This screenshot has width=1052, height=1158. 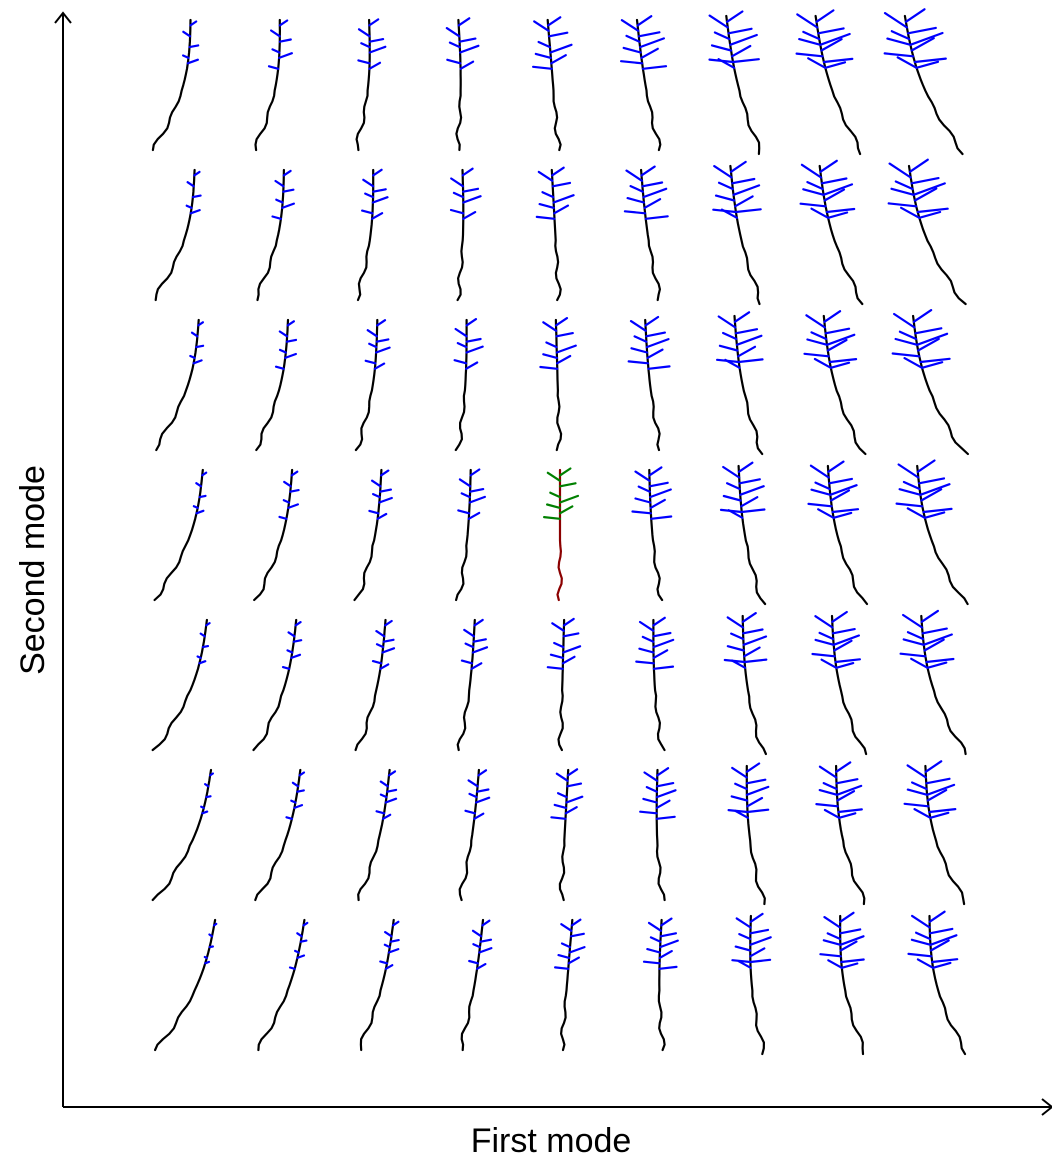 What do you see at coordinates (181, 685) in the screenshot?
I see `shape-r5-c1` at bounding box center [181, 685].